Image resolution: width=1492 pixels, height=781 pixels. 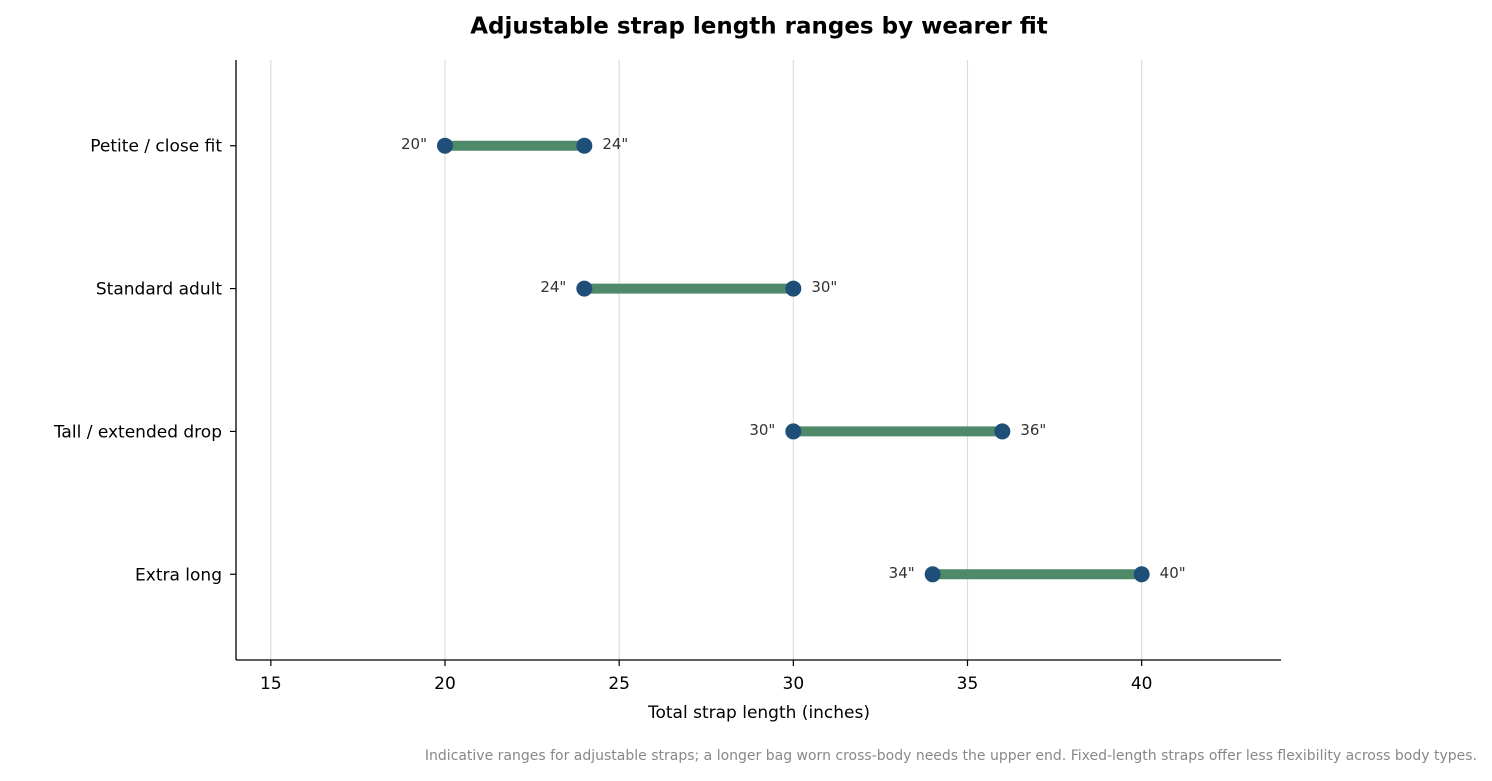 I want to click on y-tick-label: Tall / extended drop, so click(x=137, y=432).